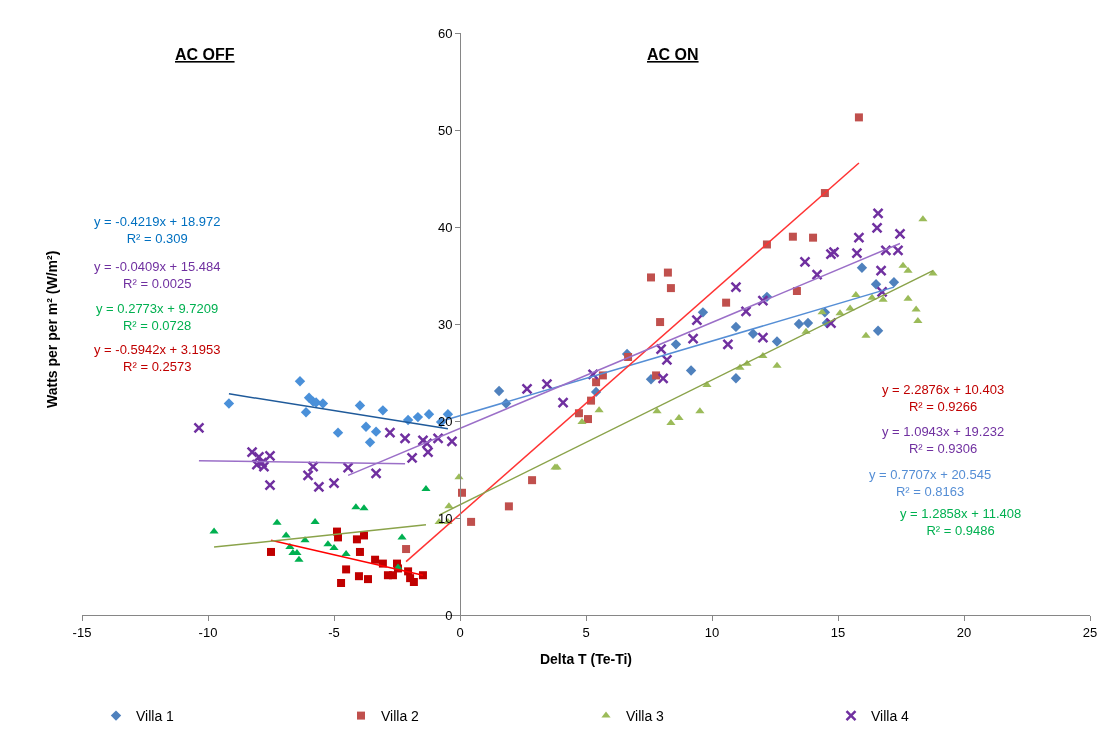 The height and width of the screenshot is (754, 1119). Describe the element at coordinates (943, 398) in the screenshot. I see `annotation: y = 2.2876x + 10.403 R² = 0.9266` at that location.